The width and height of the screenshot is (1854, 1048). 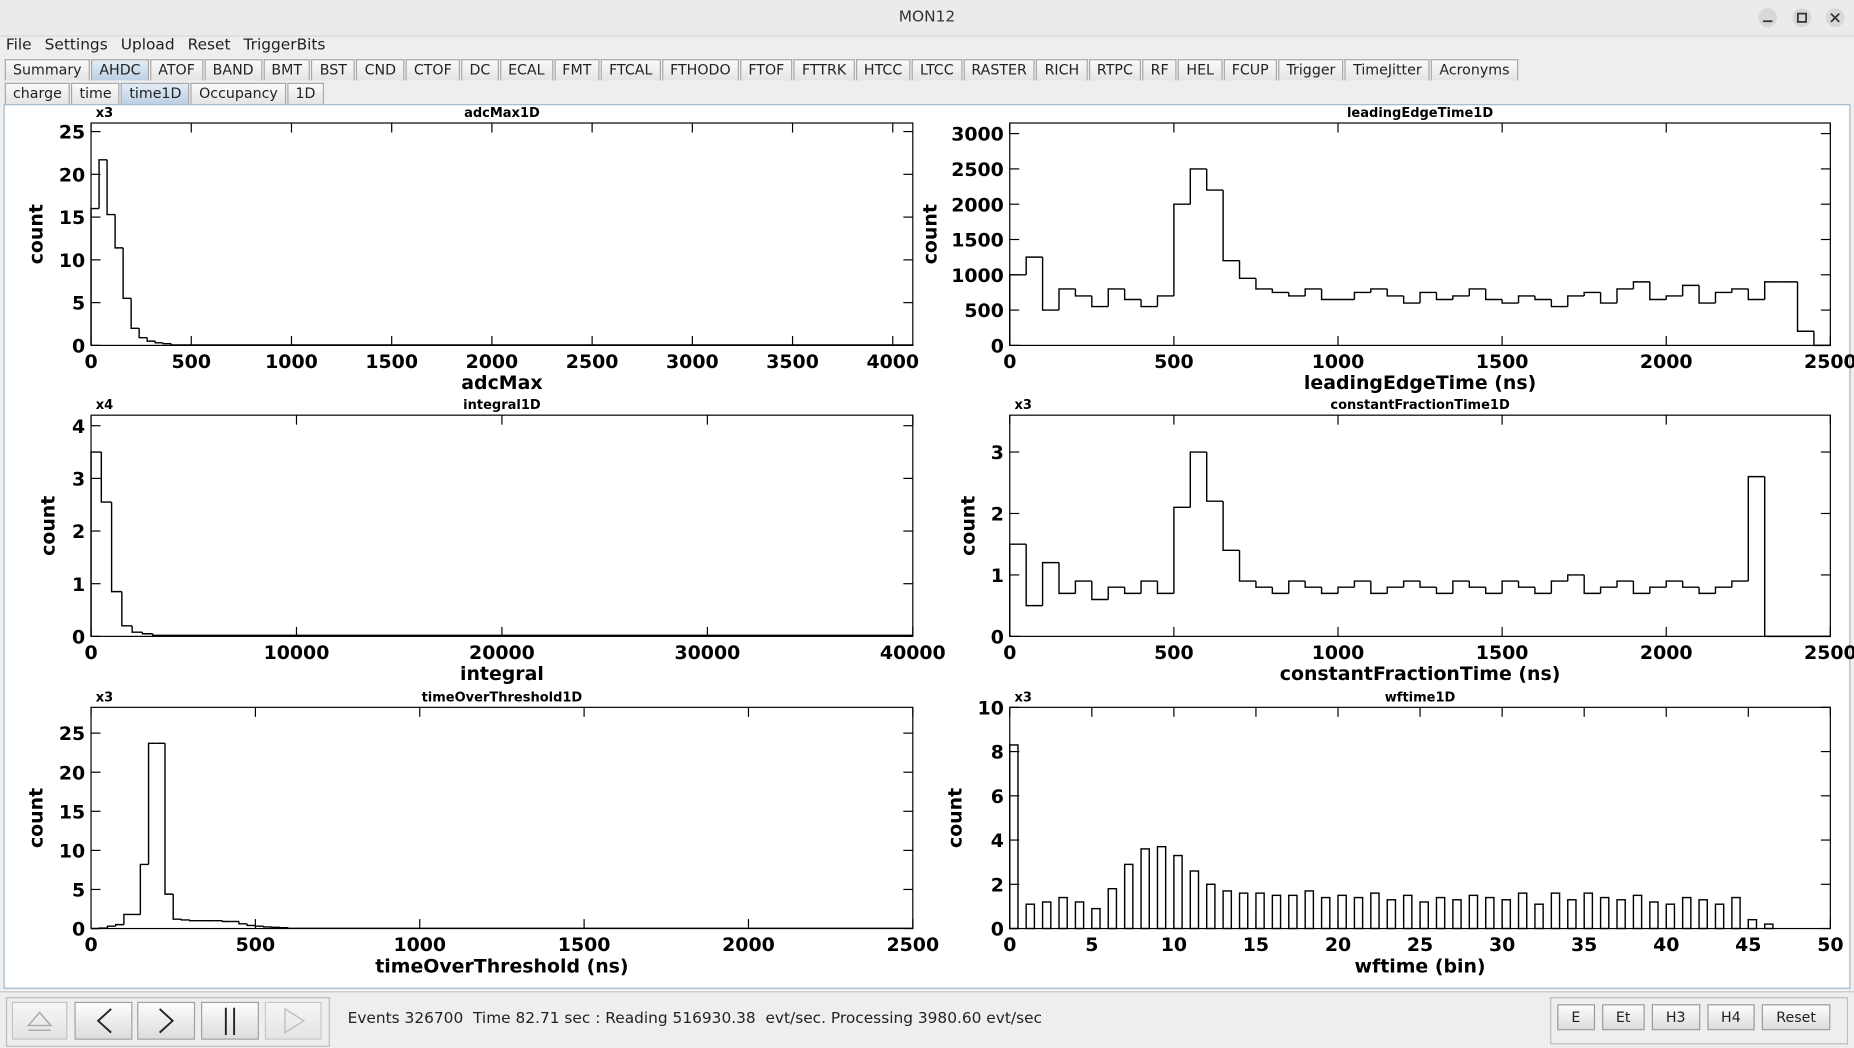 What do you see at coordinates (39, 1020) in the screenshot?
I see `eject-button` at bounding box center [39, 1020].